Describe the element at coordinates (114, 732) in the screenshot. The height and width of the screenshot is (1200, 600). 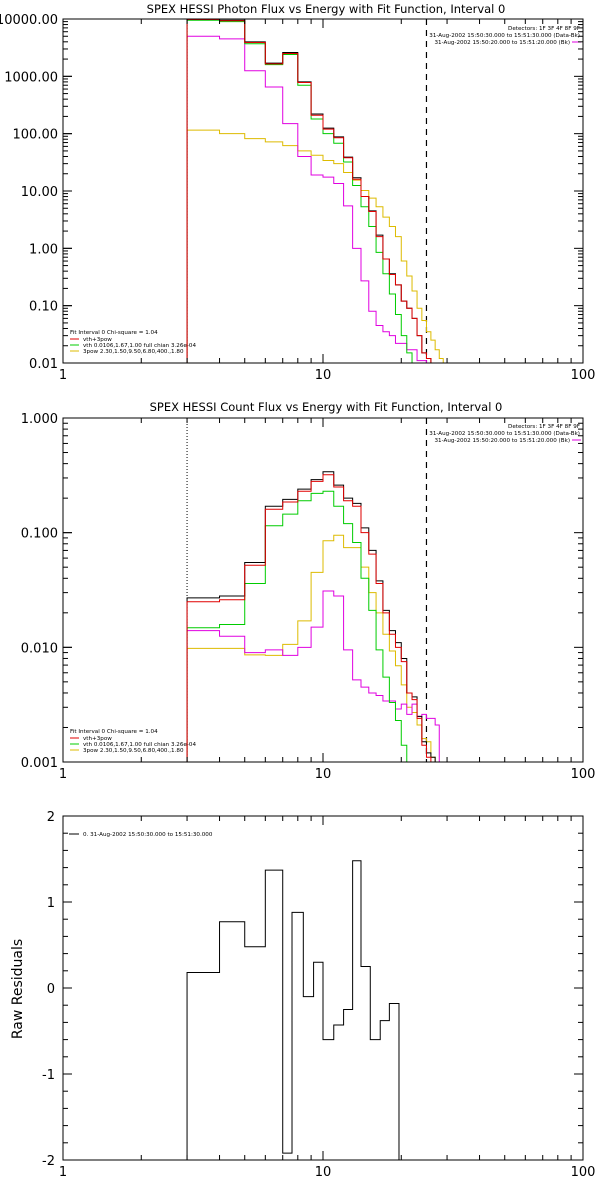
I see `count-legend-fit-title: Fit Interval 0 Chi-square = 1.04` at that location.